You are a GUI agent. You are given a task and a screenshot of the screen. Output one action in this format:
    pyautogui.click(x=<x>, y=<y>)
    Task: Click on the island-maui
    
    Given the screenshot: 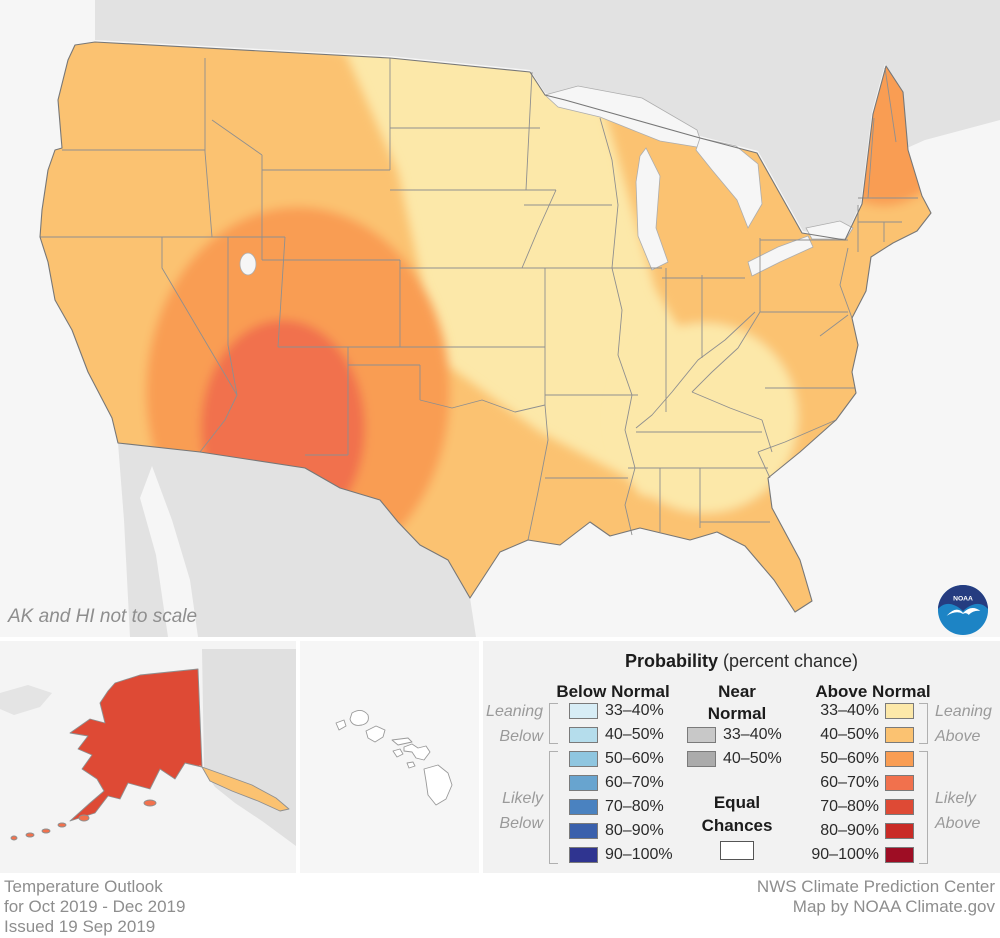 What is the action you would take?
    pyautogui.click(x=417, y=752)
    